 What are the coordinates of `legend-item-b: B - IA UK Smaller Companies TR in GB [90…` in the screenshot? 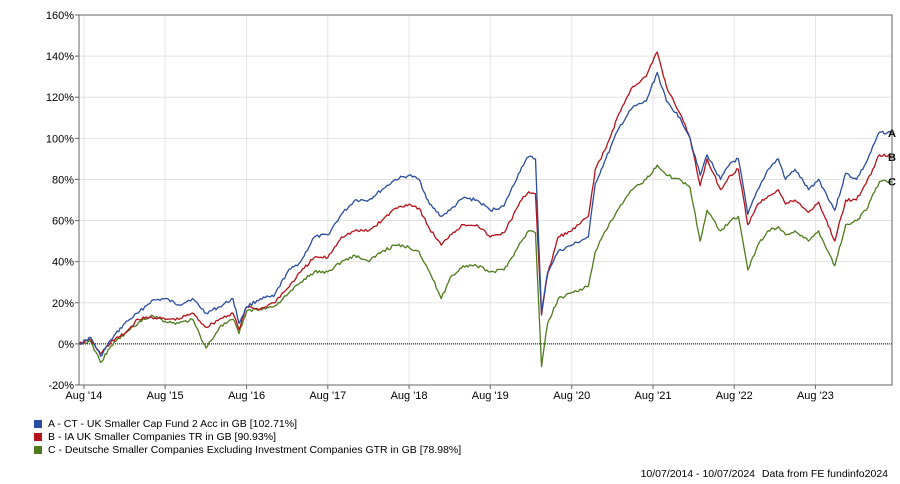 It's located at (247, 436).